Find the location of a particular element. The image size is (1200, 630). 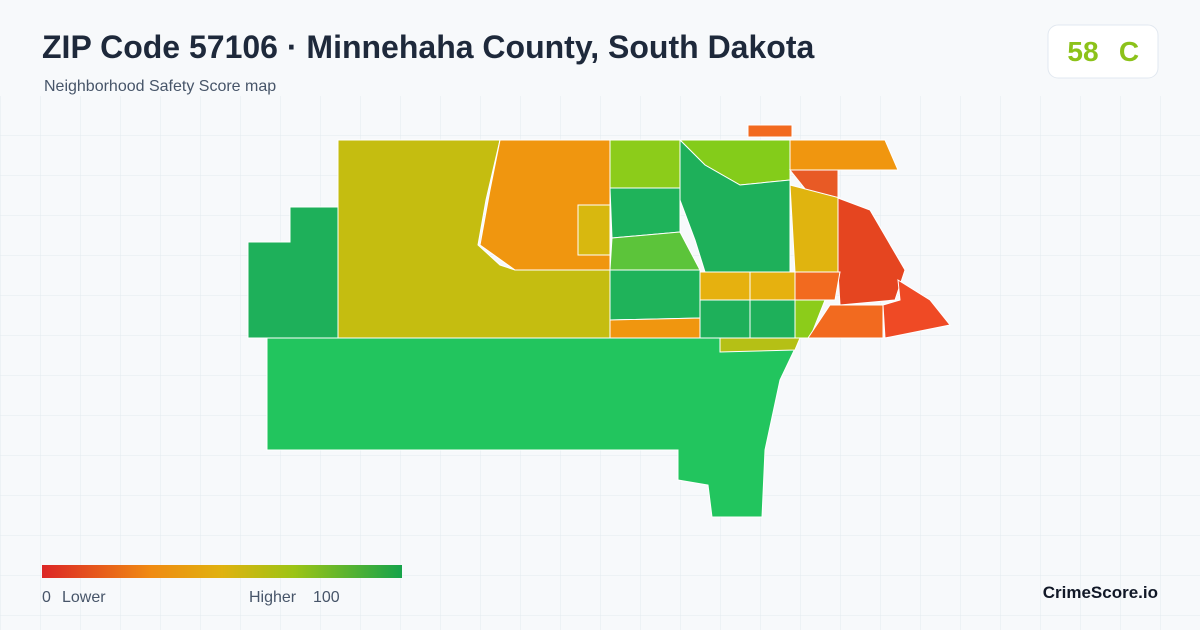

legend-min: 0 is located at coordinates (46, 597).